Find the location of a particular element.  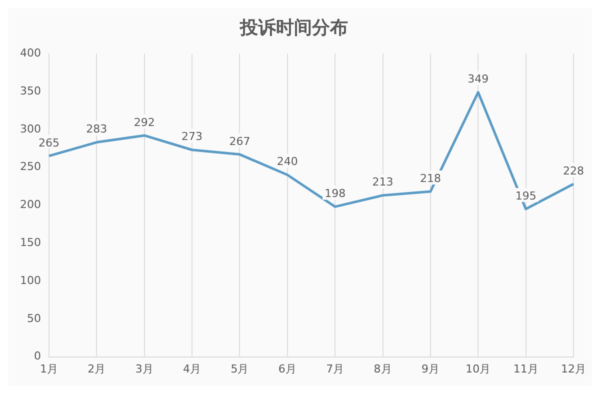

data-label: 283 is located at coordinates (97, 129).